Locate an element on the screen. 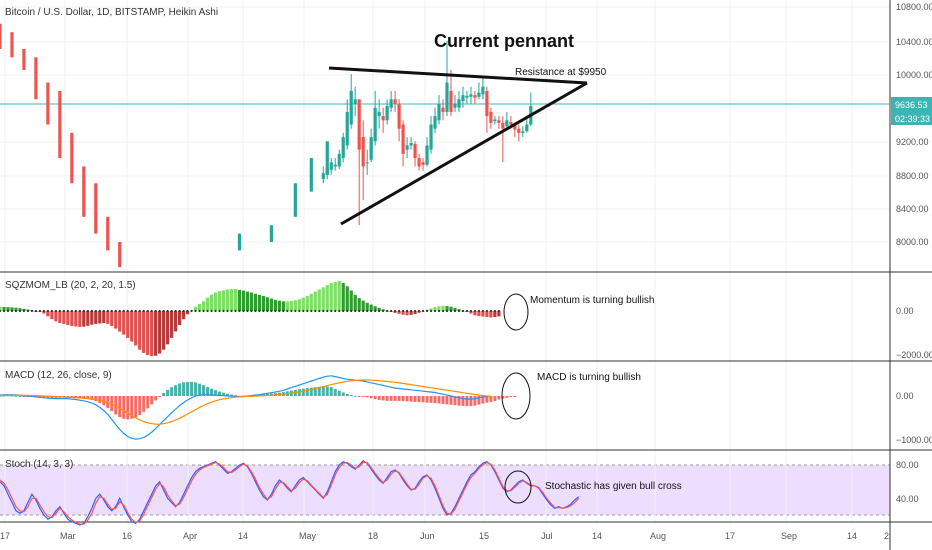 Image resolution: width=932 pixels, height=550 pixels. y-tick-label: 0.00 is located at coordinates (905, 396).